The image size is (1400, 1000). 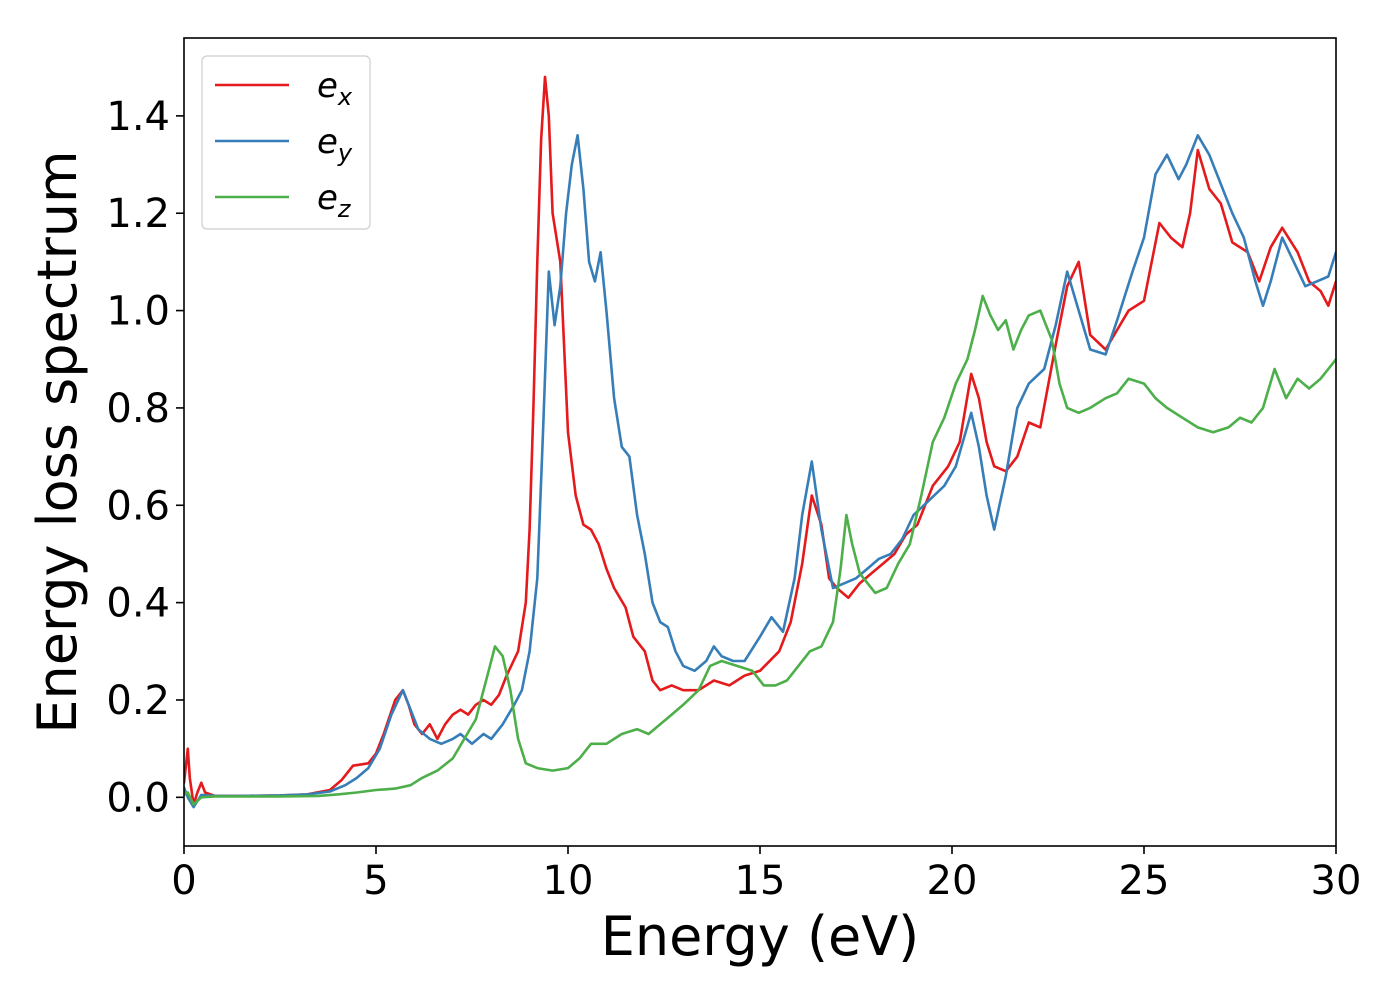 I want to click on legend-label-y: ey, so click(x=335, y=144).